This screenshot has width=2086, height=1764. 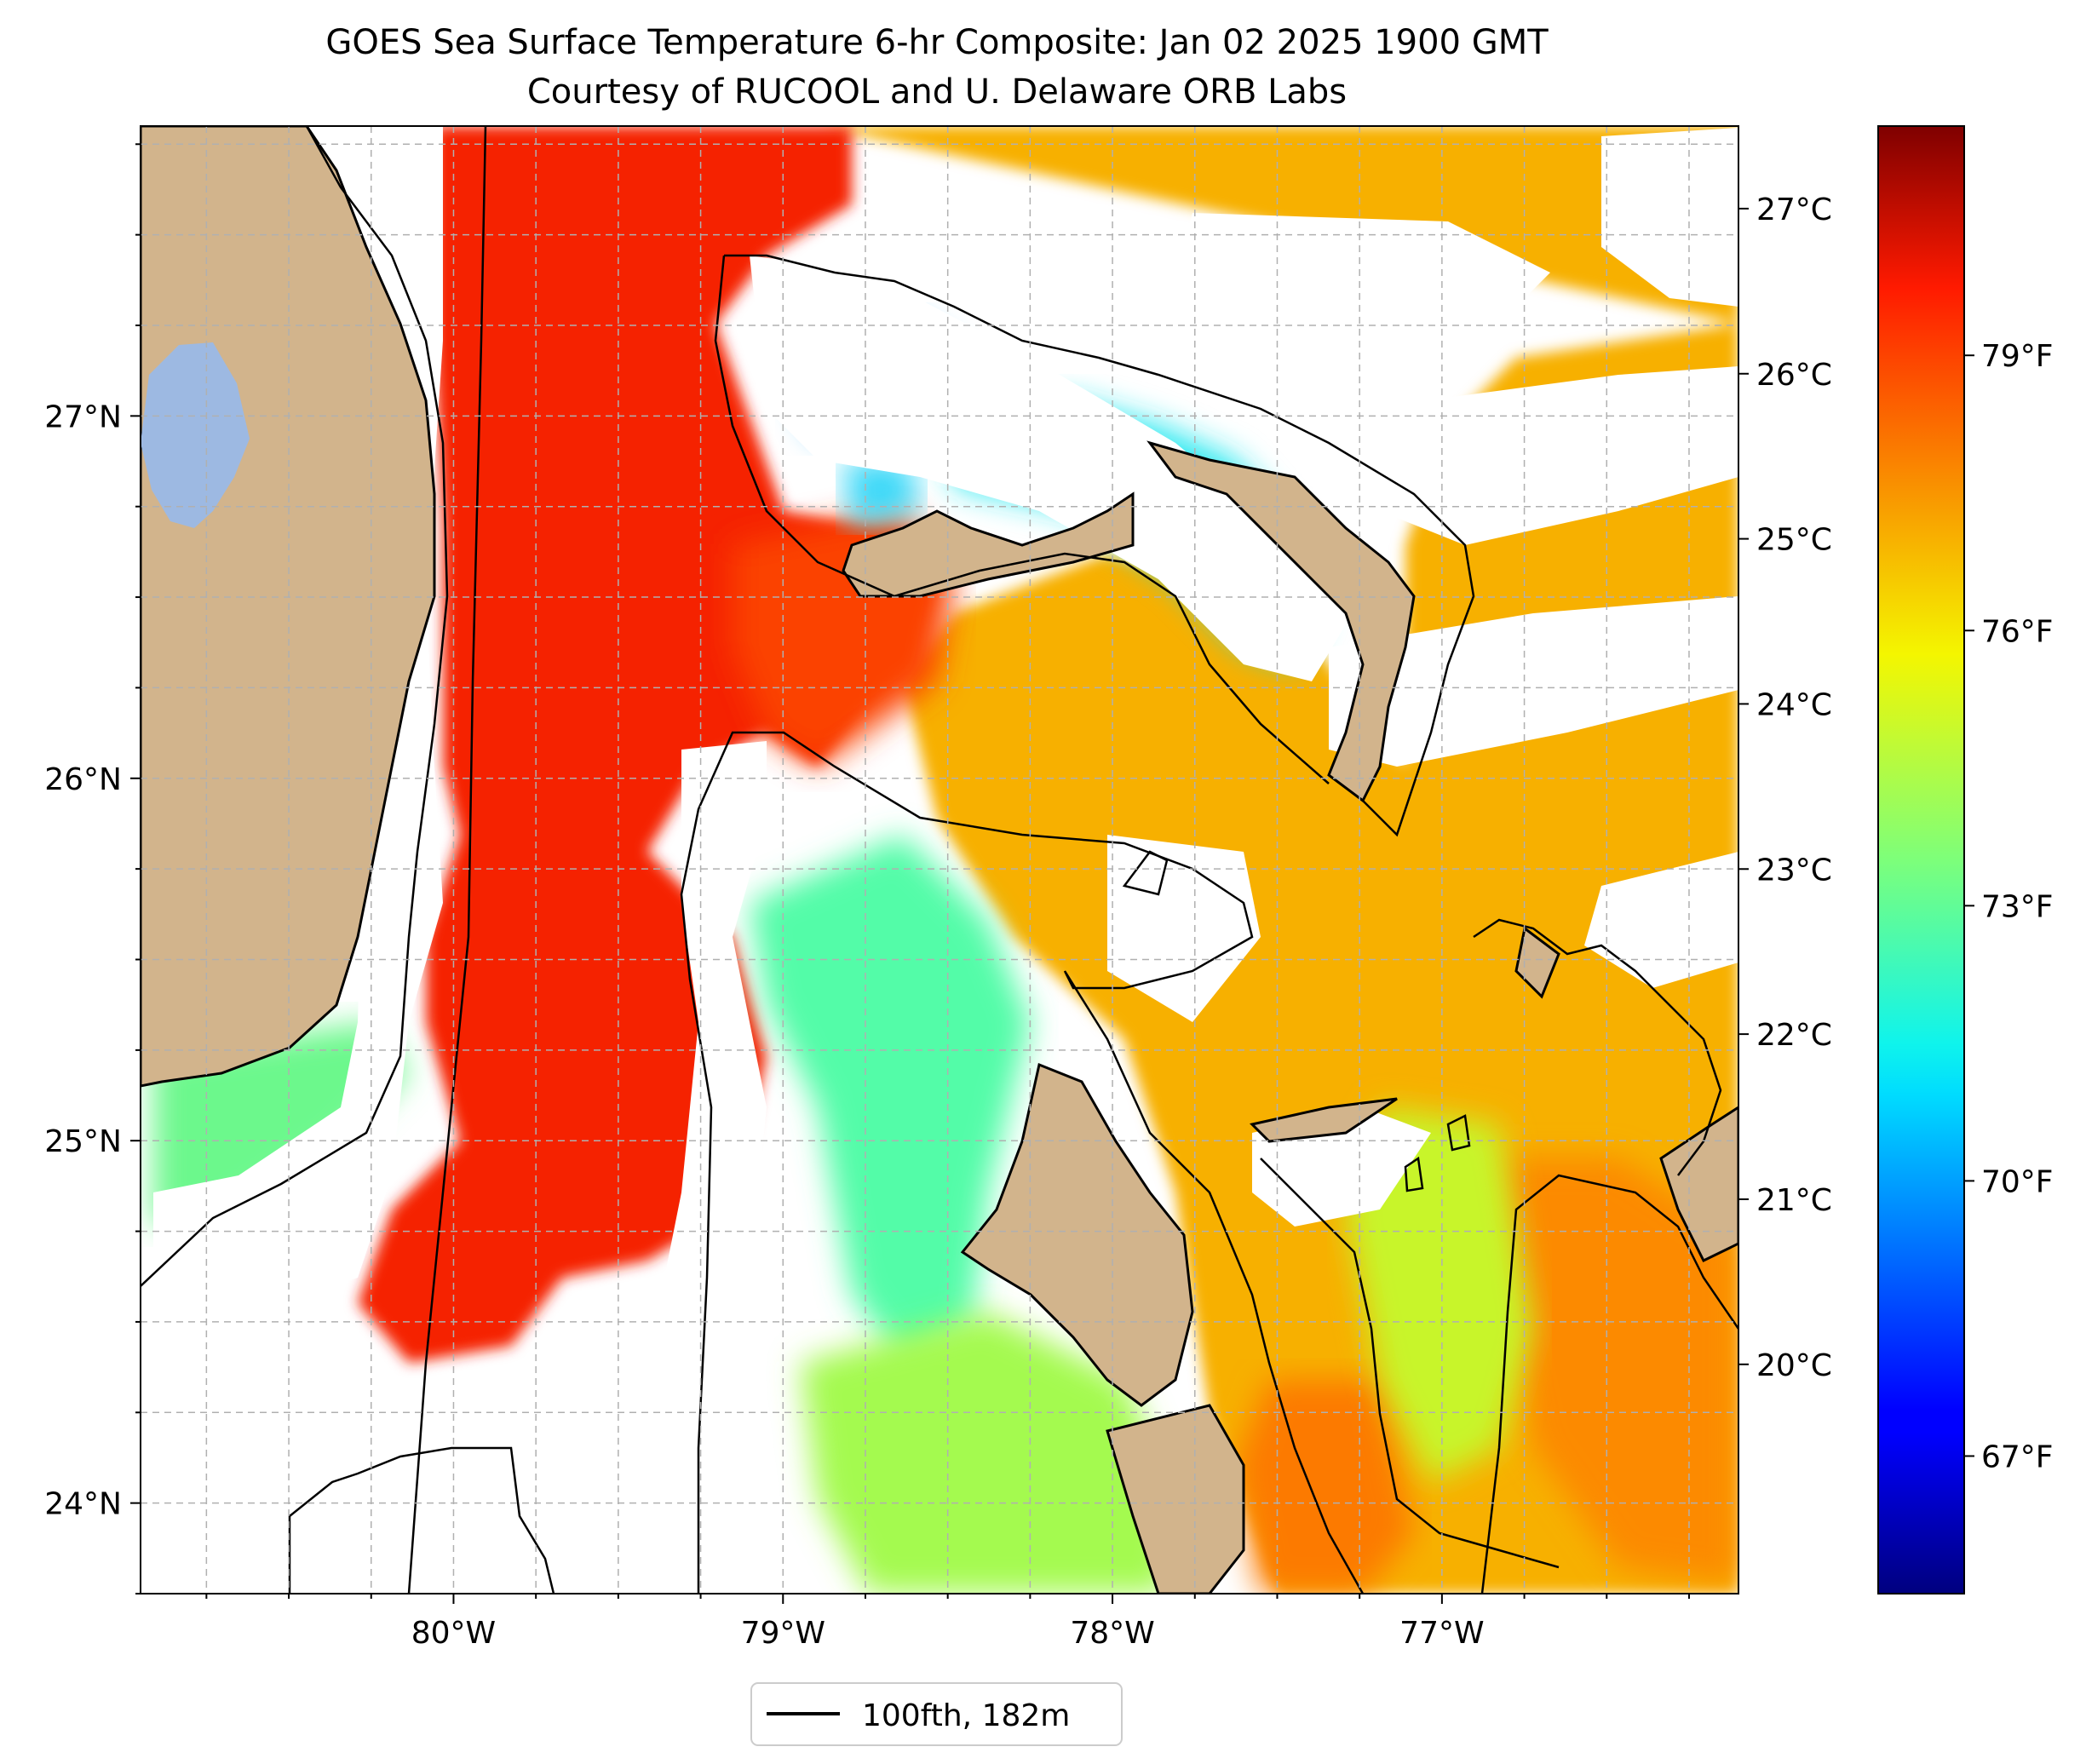 I want to click on exuma-cays, so click(x=1698, y=1184).